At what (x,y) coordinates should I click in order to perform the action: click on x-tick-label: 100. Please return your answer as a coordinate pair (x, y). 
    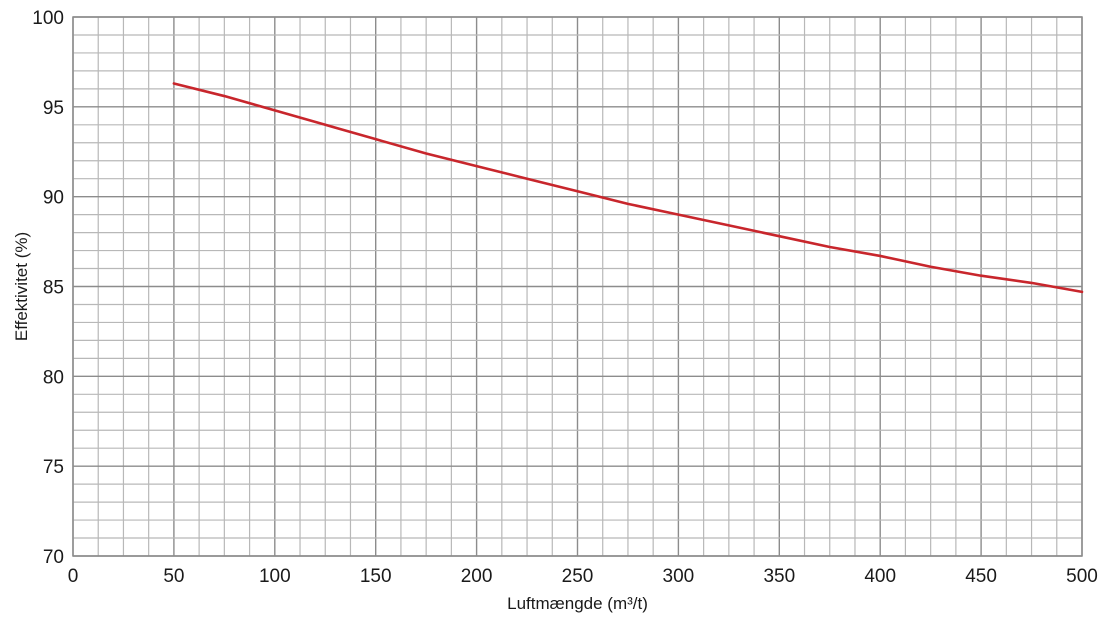
    Looking at the image, I should click on (275, 576).